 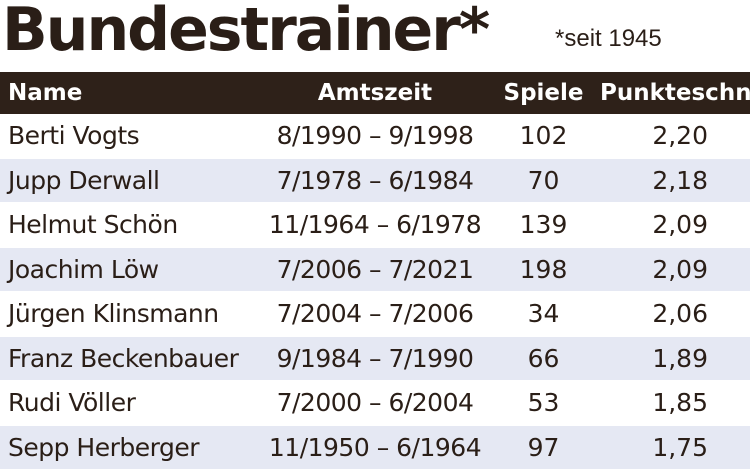 I want to click on table-row: Helmut Schön 11/1964 – 6/1978 139 2,09, so click(x=375, y=225).